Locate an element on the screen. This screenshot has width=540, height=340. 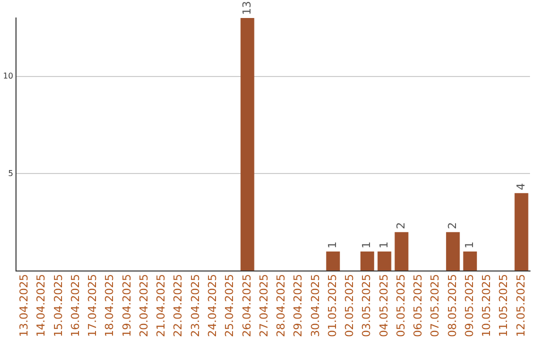
x-tick-label: 29.04.2025 is located at coordinates (298, 306).